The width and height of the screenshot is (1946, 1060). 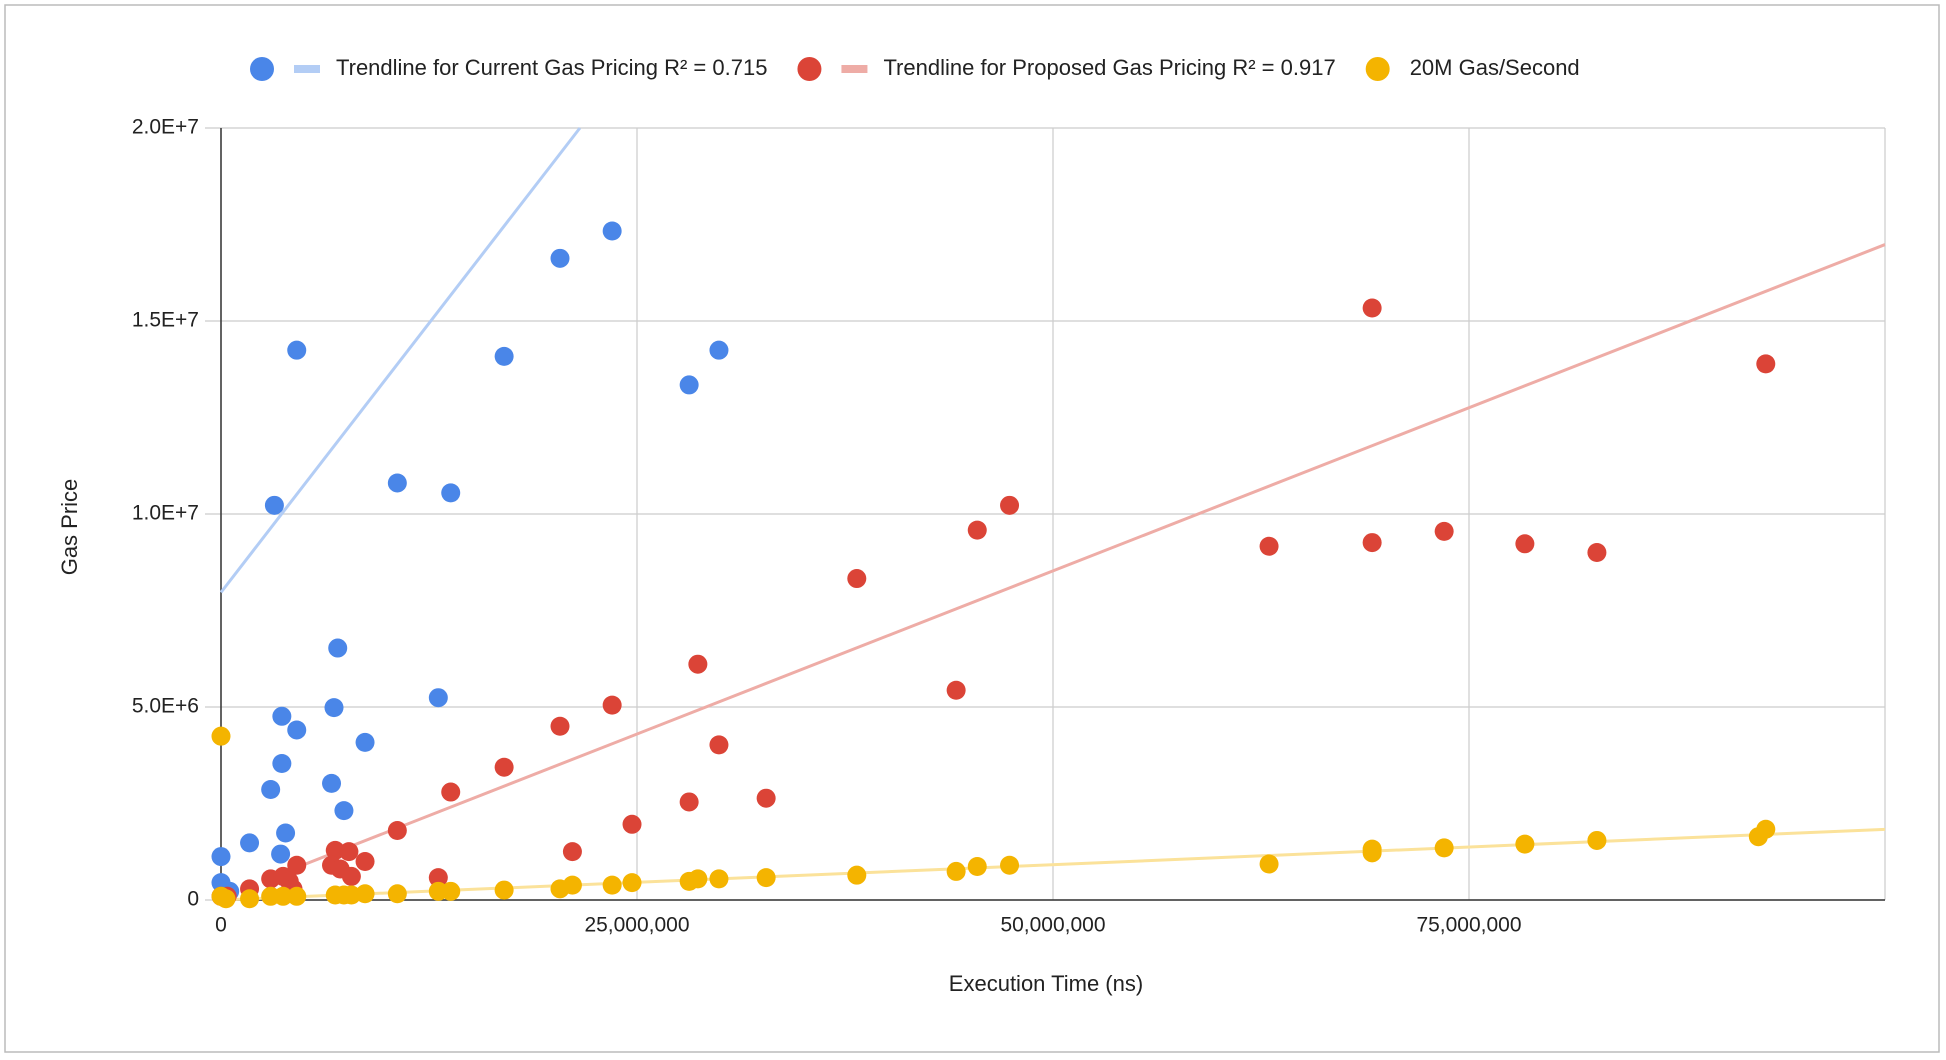 I want to click on y-tick-label: 2.0E+7, so click(x=165, y=127).